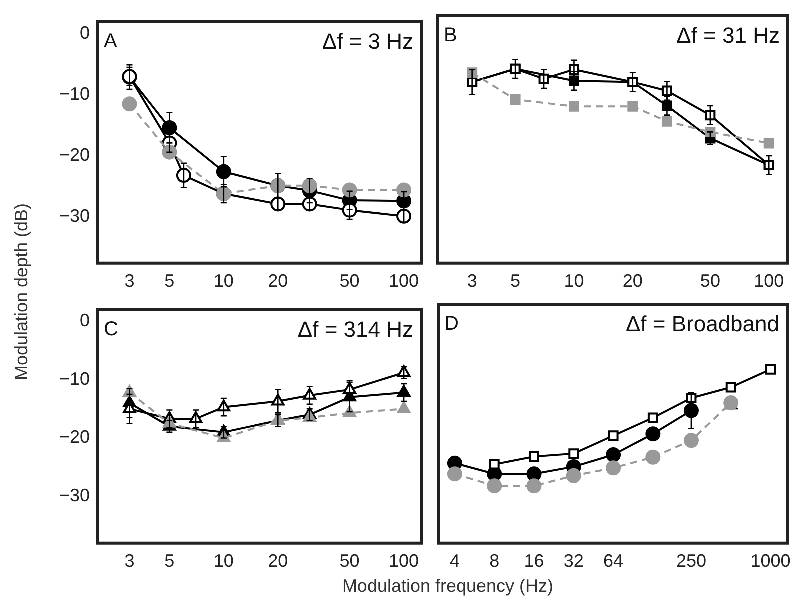 The height and width of the screenshot is (603, 803). Describe the element at coordinates (451, 35) in the screenshot. I see `annotation: B` at that location.